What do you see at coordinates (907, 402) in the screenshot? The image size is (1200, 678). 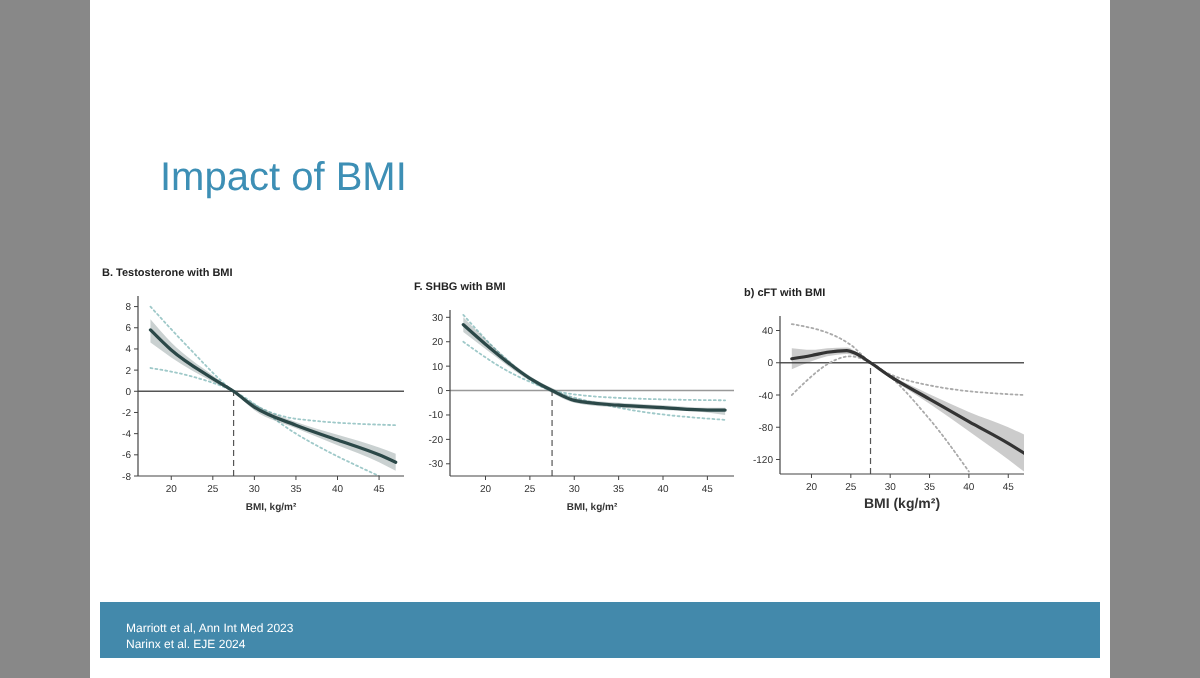 I see `line-series` at bounding box center [907, 402].